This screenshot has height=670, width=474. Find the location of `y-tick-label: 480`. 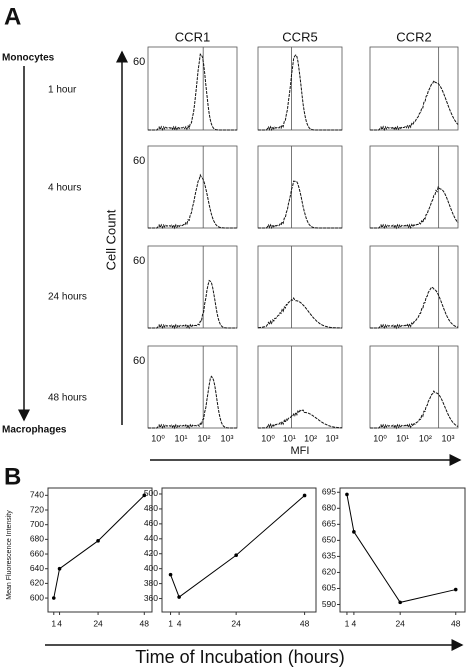

y-tick-label: 480 is located at coordinates (151, 508).